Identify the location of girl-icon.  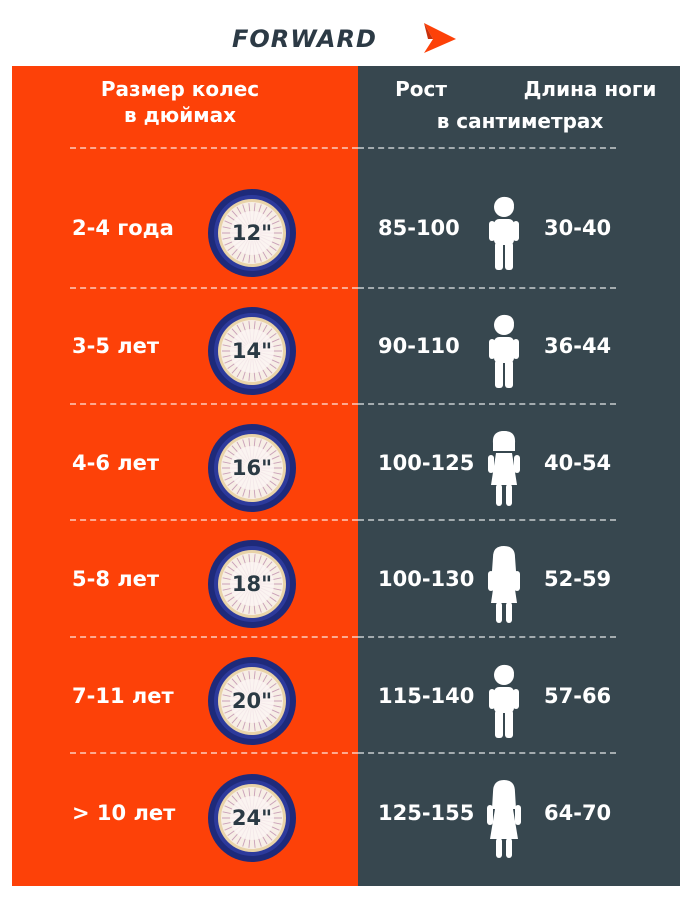
(504, 468).